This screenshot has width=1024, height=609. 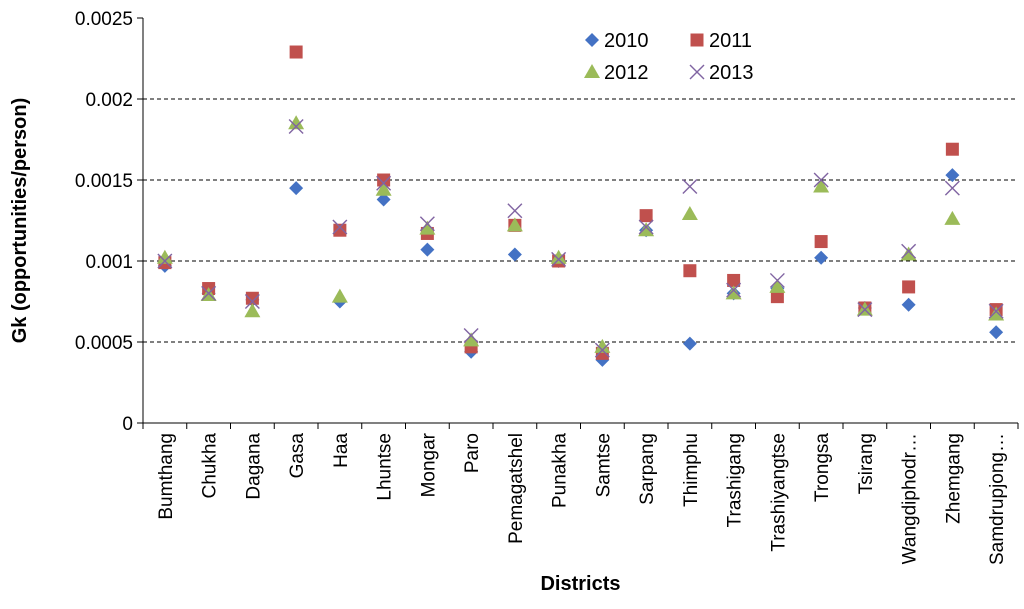 What do you see at coordinates (341, 450) in the screenshot?
I see `x-tick-label: Haa` at bounding box center [341, 450].